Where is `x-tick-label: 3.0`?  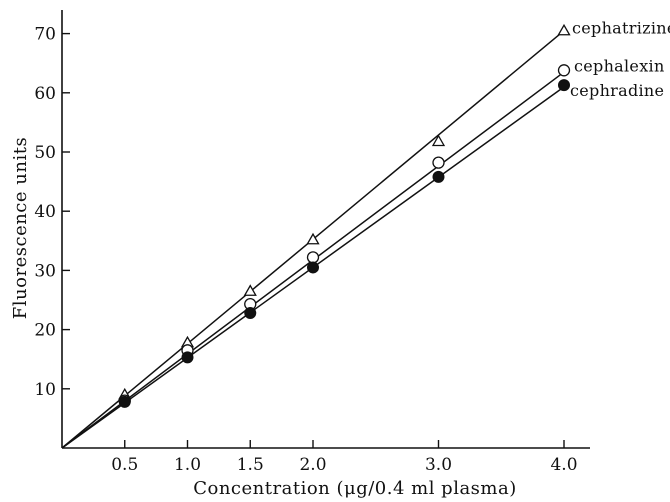 x-tick-label: 3.0 is located at coordinates (438, 465).